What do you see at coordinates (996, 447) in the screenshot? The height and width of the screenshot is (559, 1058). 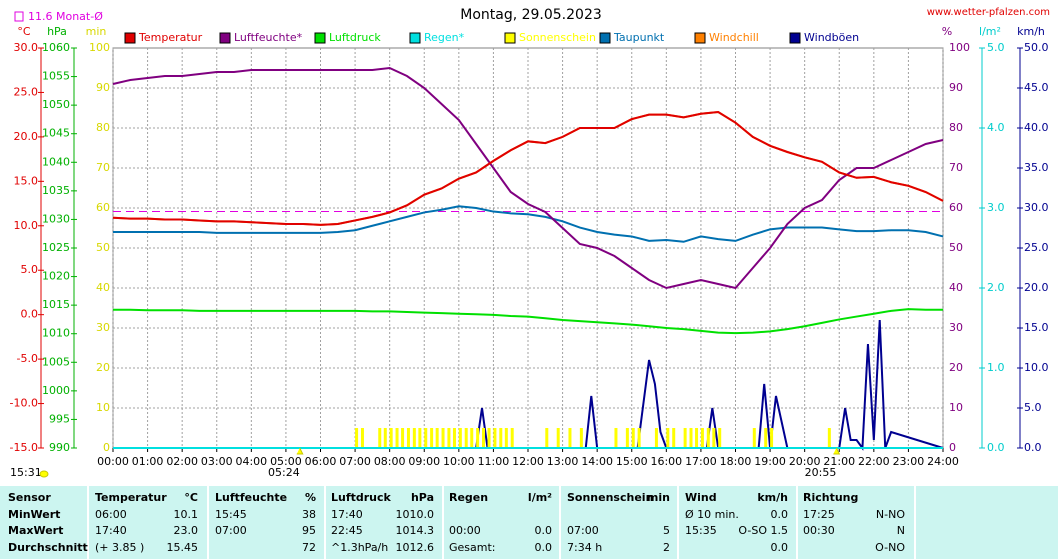 I see `y-tick-label: 0.0` at bounding box center [996, 447].